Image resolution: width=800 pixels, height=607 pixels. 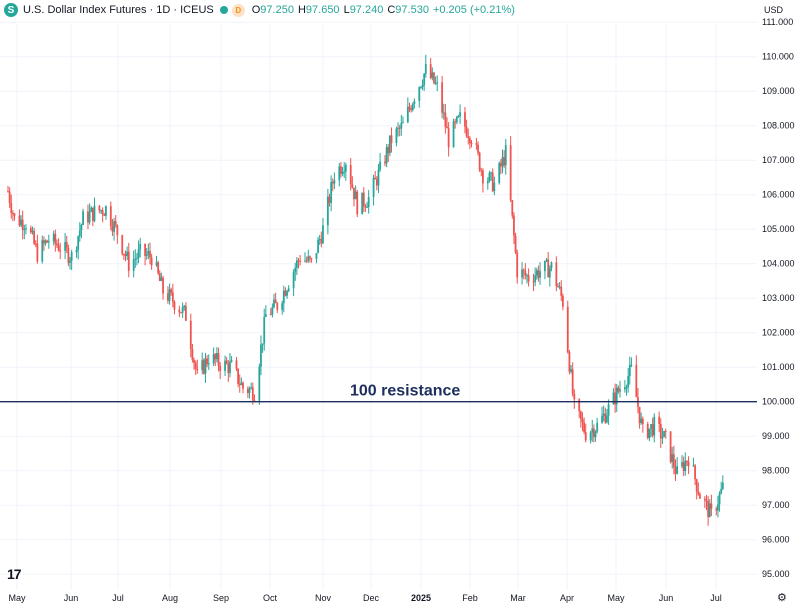 What do you see at coordinates (14, 574) in the screenshot?
I see `tradingview-logo: 17` at bounding box center [14, 574].